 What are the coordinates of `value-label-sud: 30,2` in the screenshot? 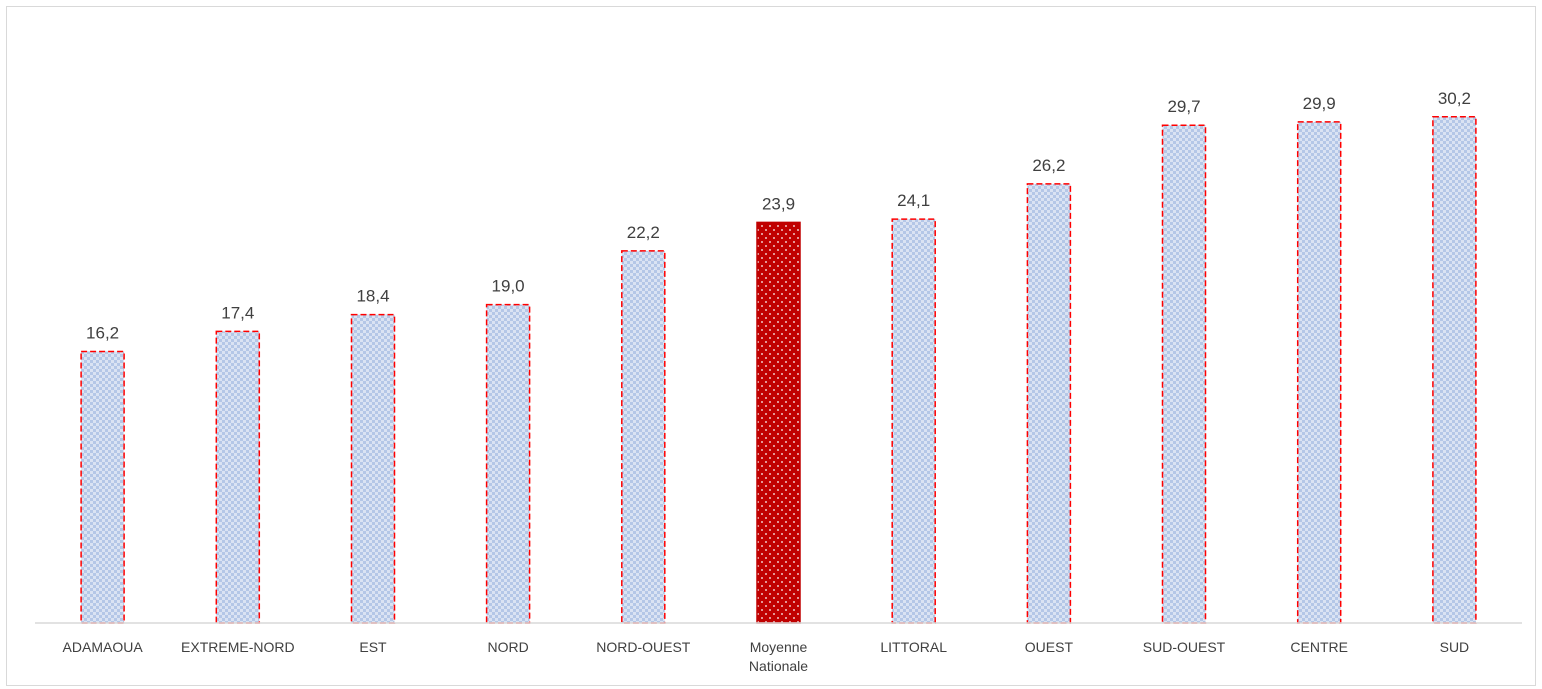 It's located at (1454, 98).